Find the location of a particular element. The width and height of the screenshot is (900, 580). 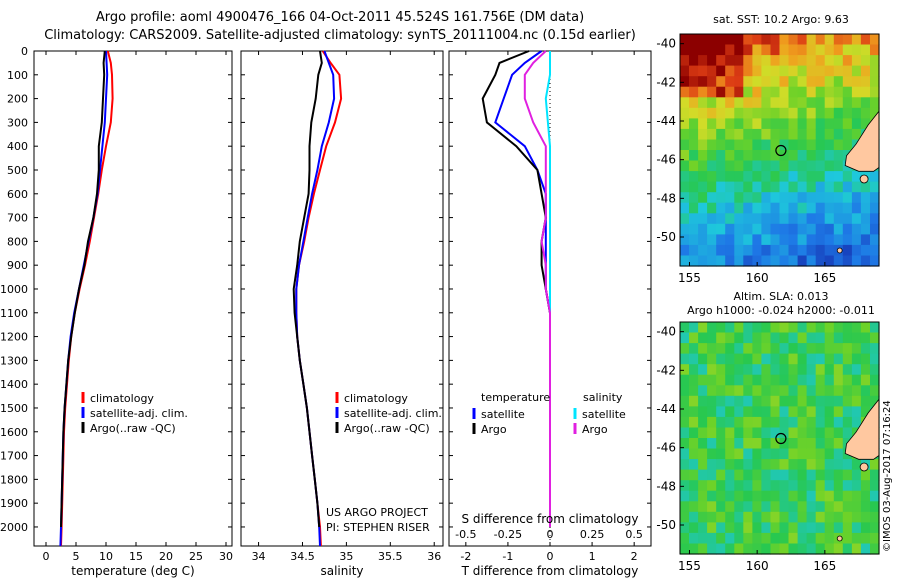

difference-legend-temperature-title: temperature is located at coordinates (515, 397).